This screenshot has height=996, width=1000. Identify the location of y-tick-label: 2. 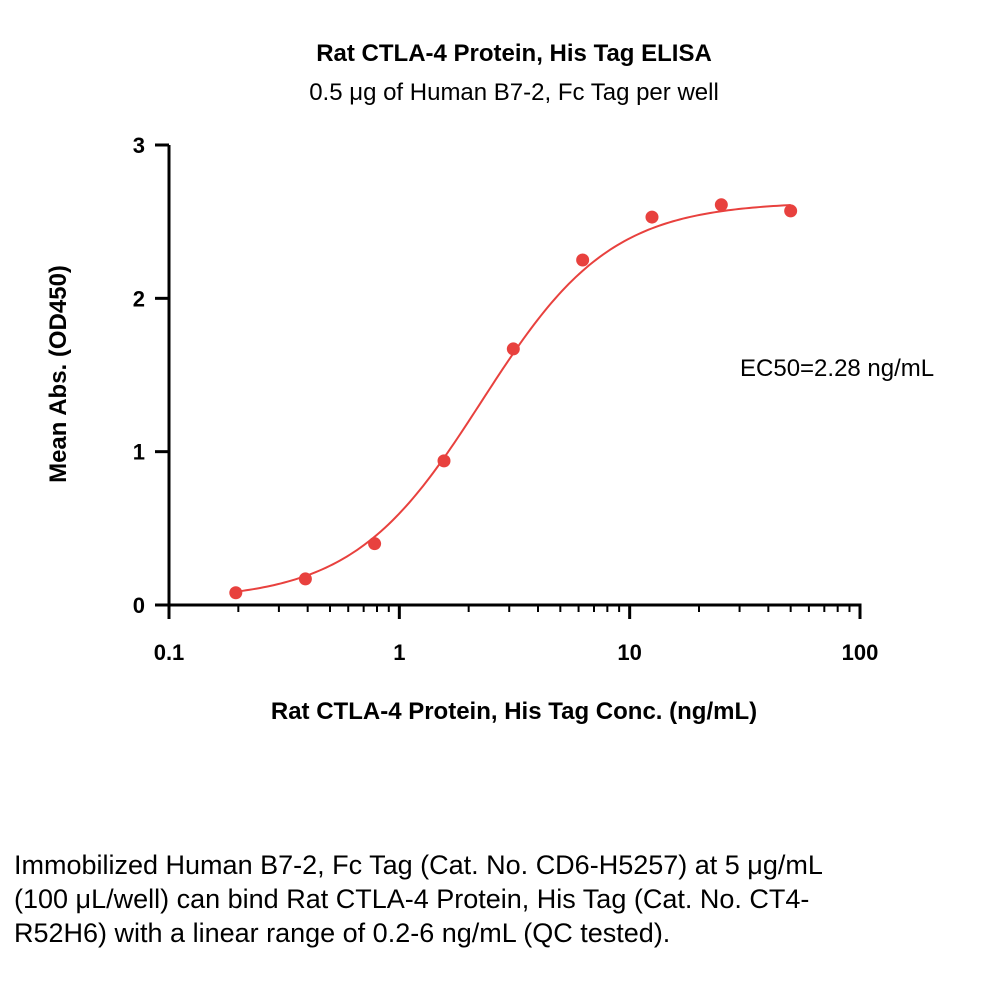
(139, 298).